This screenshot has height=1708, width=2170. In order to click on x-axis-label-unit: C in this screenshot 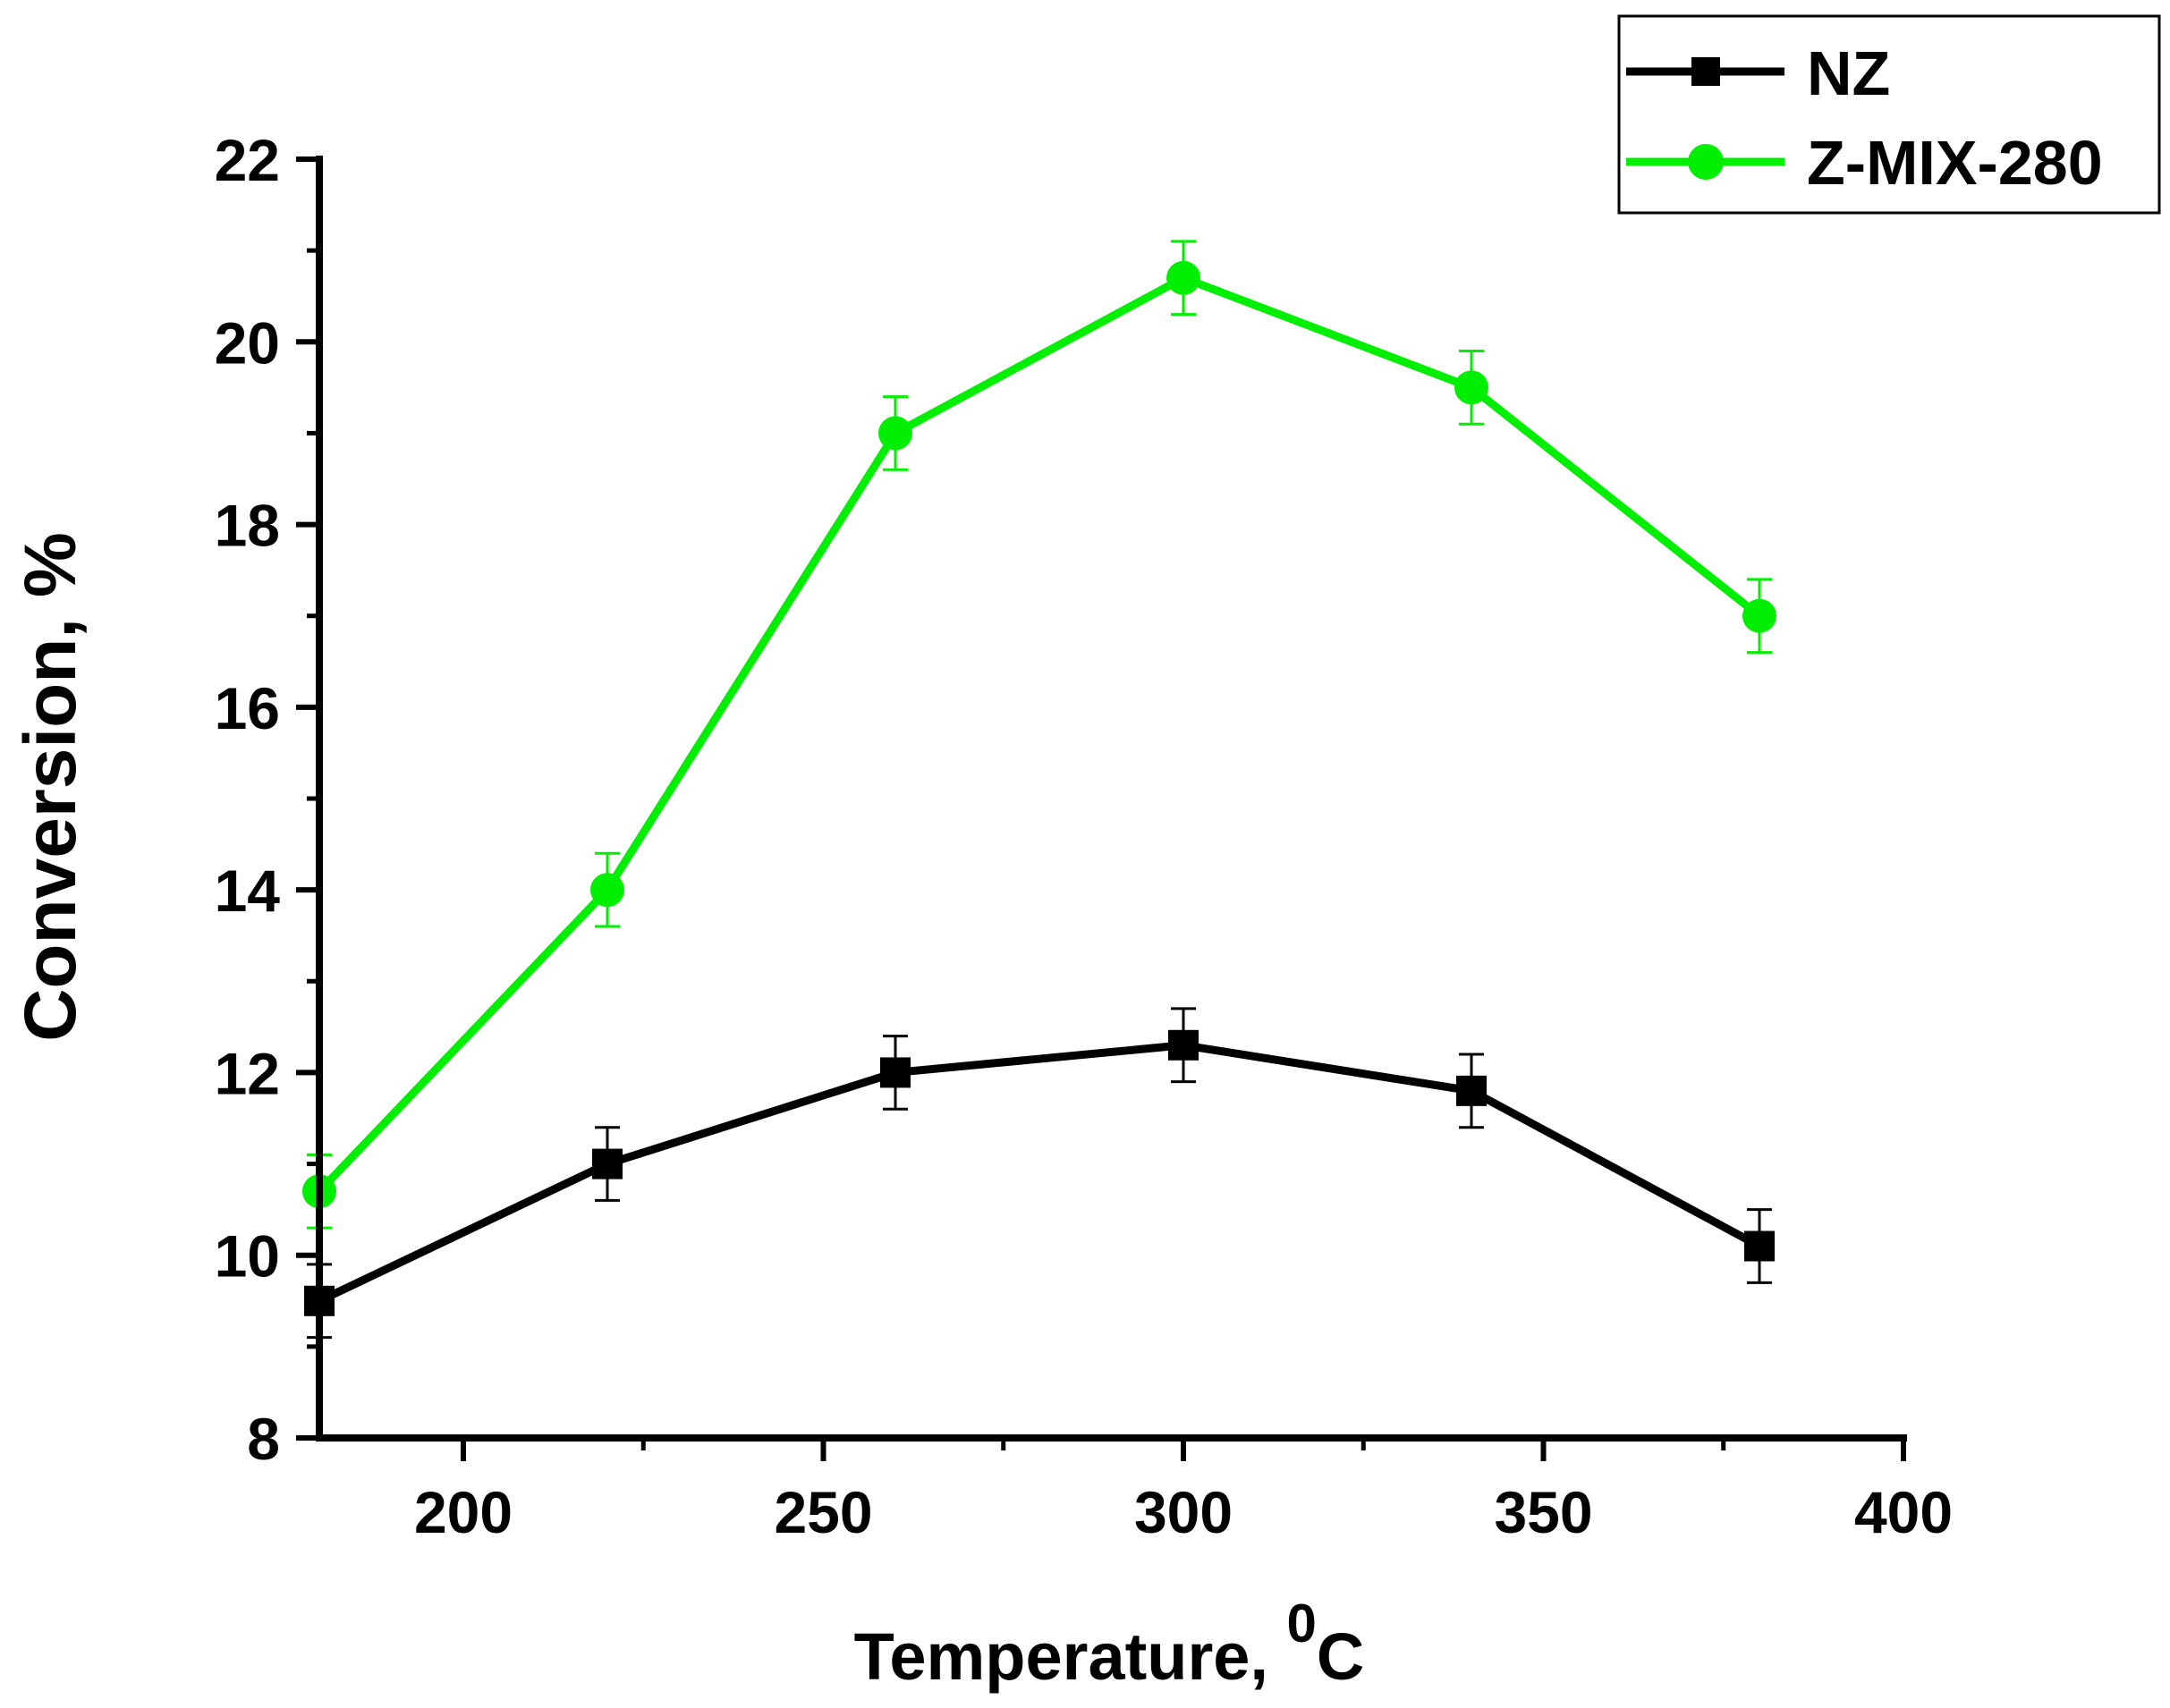, I will do `click(1340, 1656)`.